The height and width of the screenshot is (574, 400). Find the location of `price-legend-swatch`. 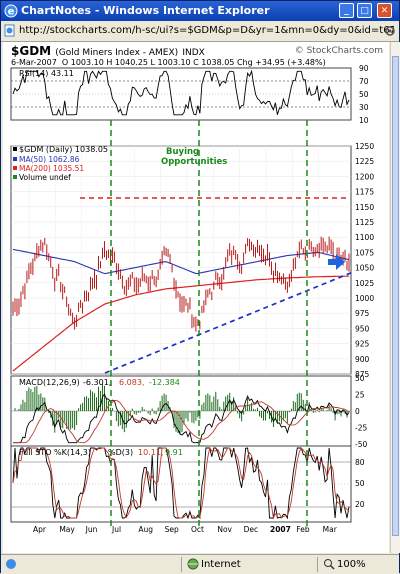

price-legend-swatch is located at coordinates (15, 149).